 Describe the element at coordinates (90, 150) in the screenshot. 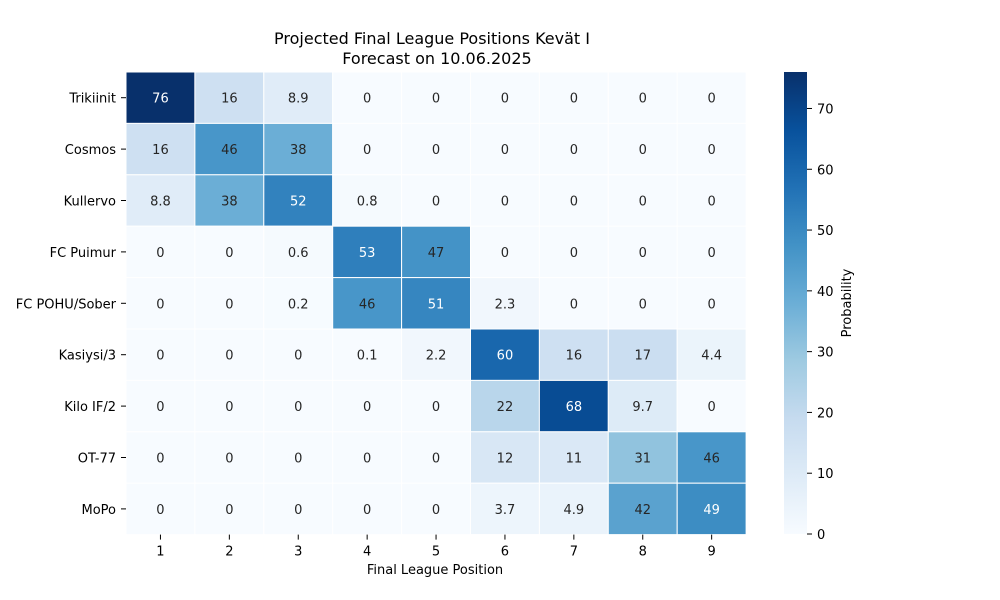

I see `y-tick-label: Cosmos` at that location.